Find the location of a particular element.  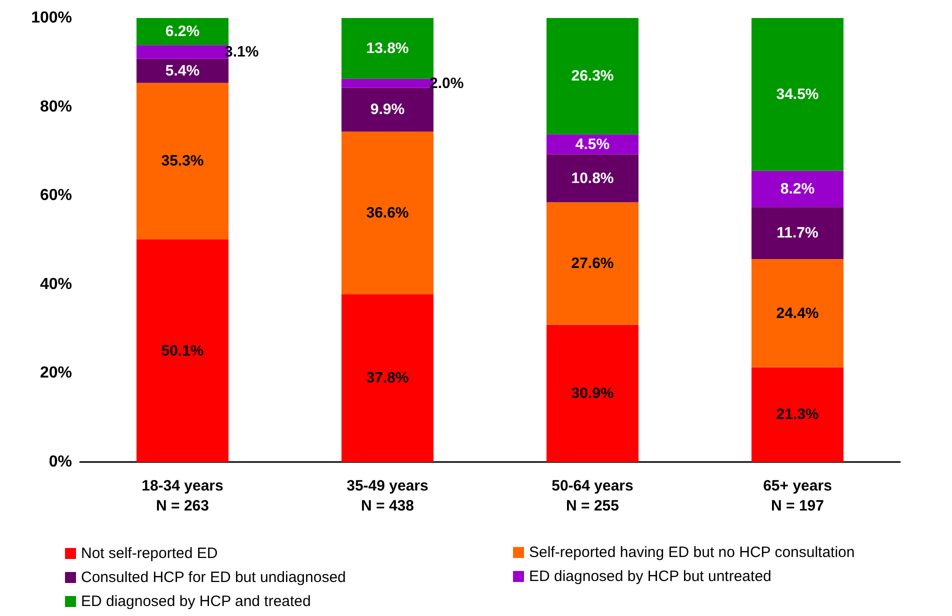

data-label: 24.4% is located at coordinates (797, 313).